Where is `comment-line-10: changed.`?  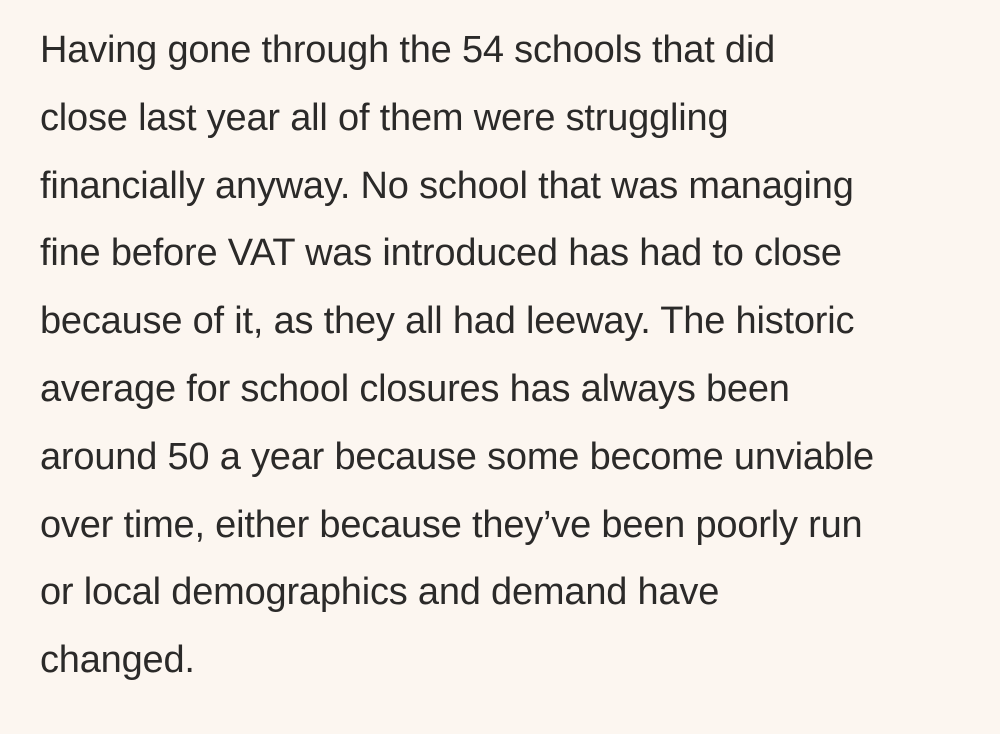
comment-line-10: changed. is located at coordinates (117, 660).